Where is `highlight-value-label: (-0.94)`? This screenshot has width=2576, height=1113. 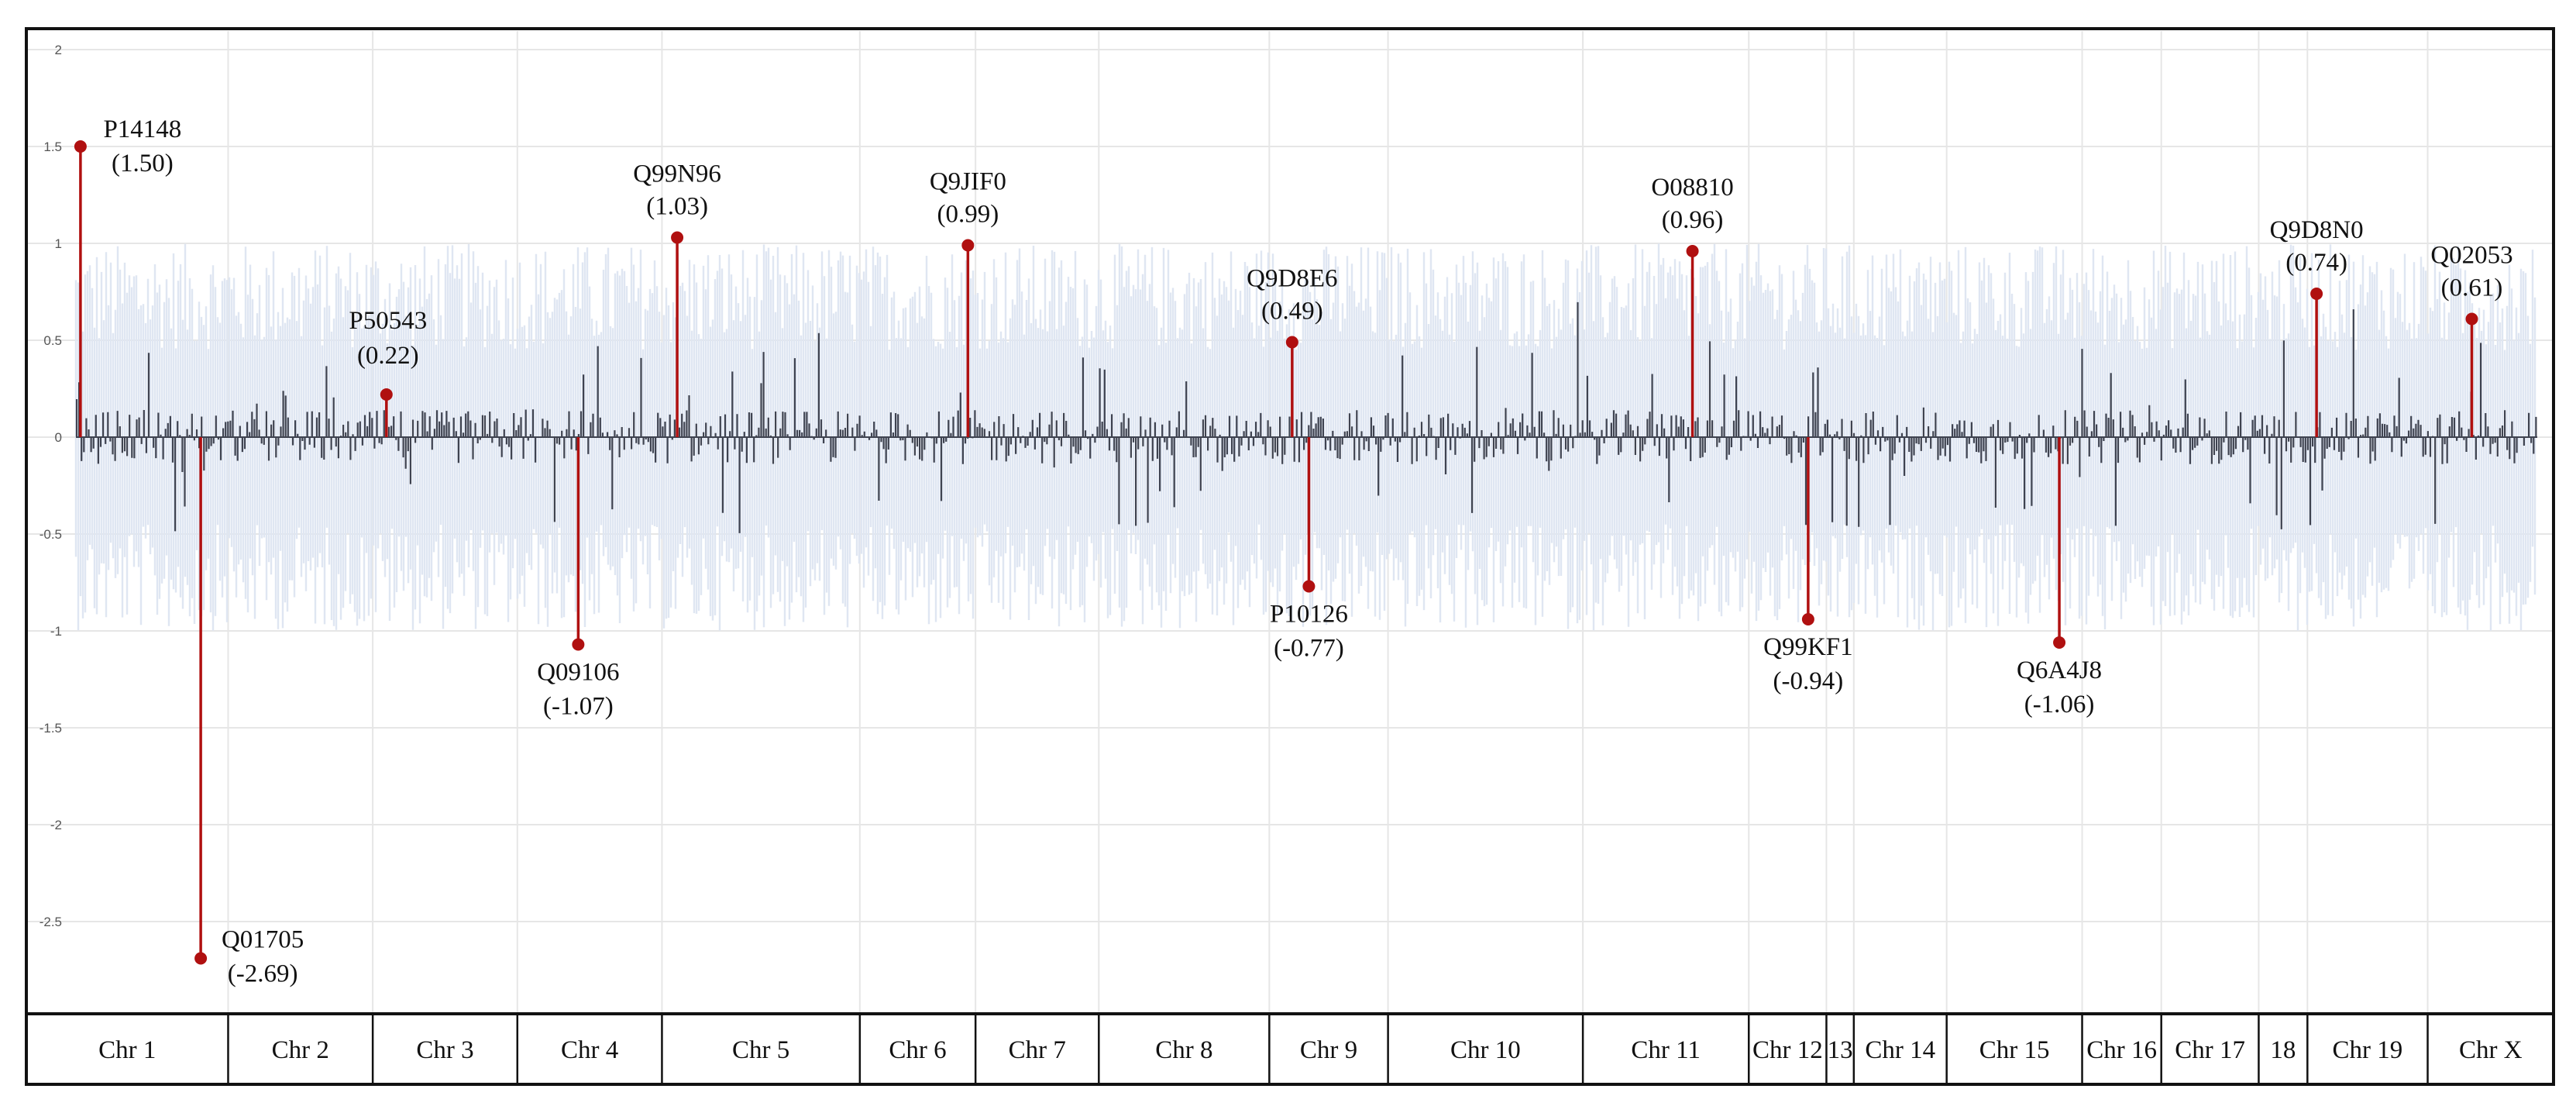 highlight-value-label: (-0.94) is located at coordinates (1808, 681).